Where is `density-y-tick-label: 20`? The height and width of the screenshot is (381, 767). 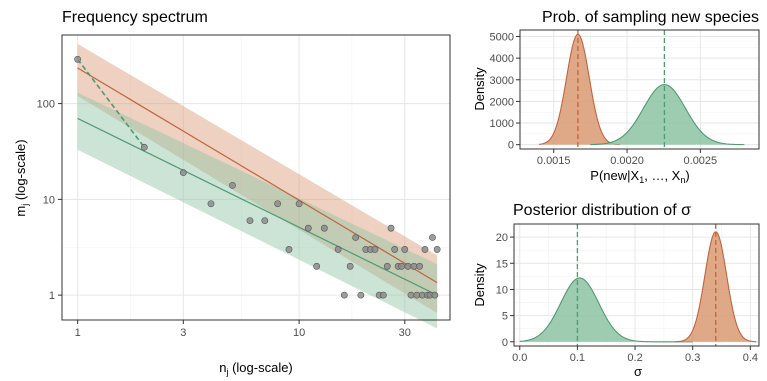
density-y-tick-label: 20 is located at coordinates (502, 238).